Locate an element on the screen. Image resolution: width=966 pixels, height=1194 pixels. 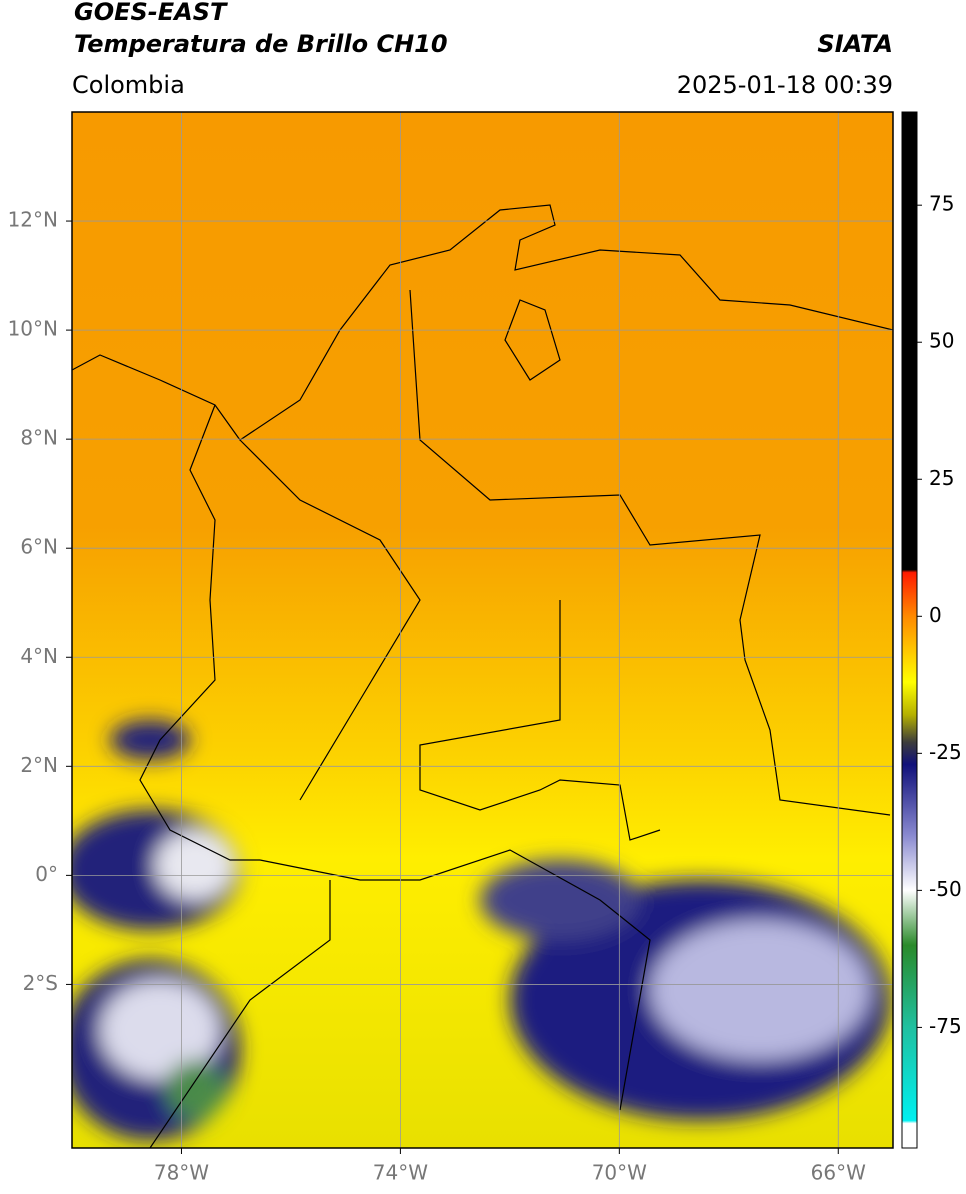
y-tick-label: 2°S is located at coordinates (40, 983).